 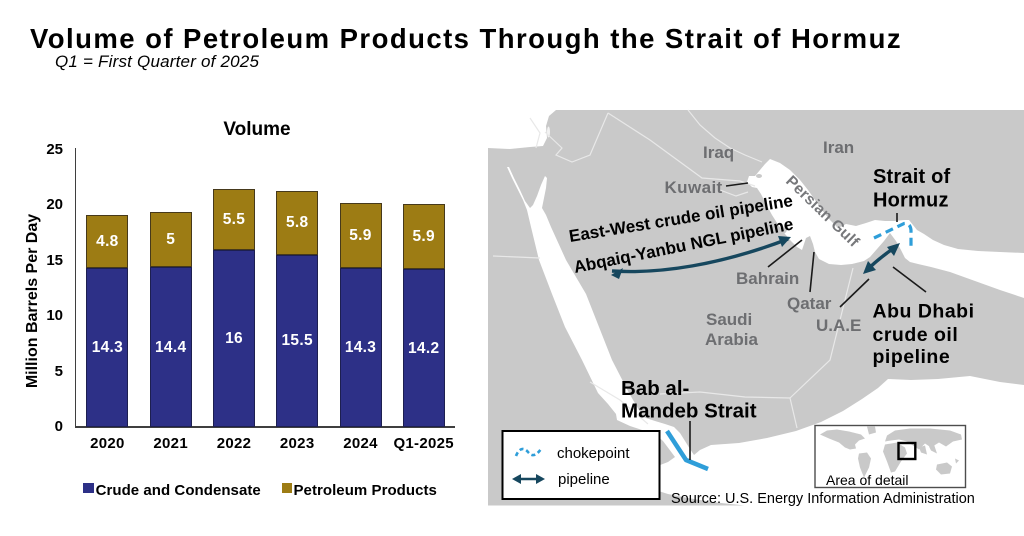 What do you see at coordinates (718, 152) in the screenshot?
I see `svg-text: Iraq` at bounding box center [718, 152].